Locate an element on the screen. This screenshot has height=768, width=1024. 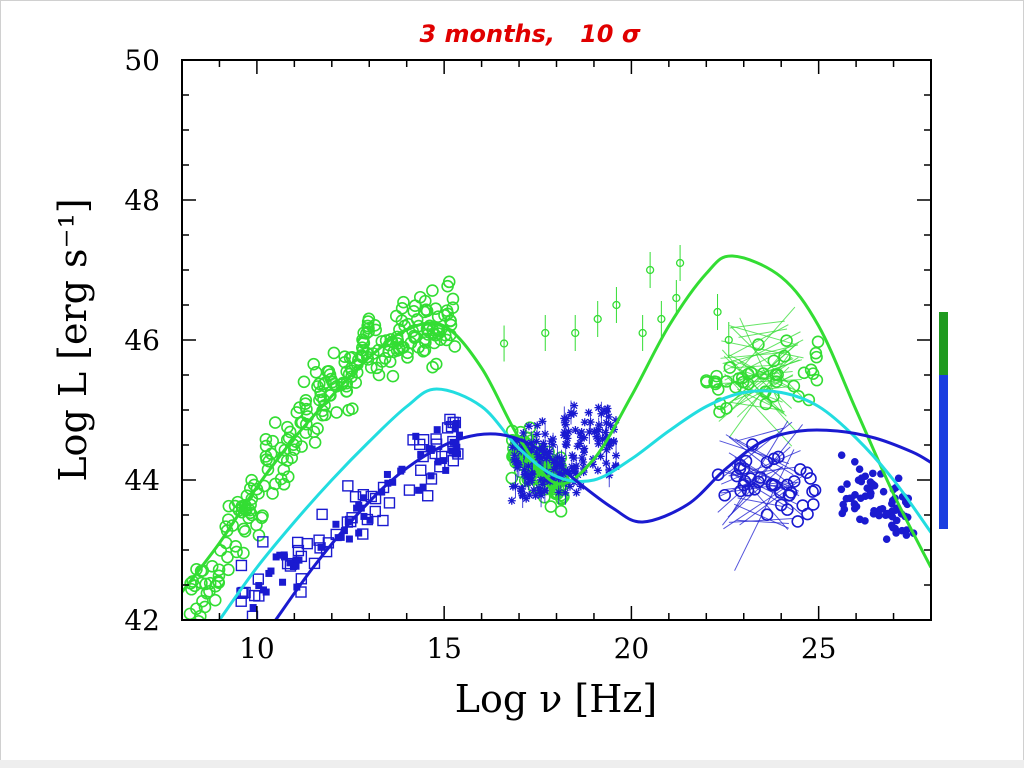
y-axis-label: Log L [erg s⁻¹] is located at coordinates (73, 339).